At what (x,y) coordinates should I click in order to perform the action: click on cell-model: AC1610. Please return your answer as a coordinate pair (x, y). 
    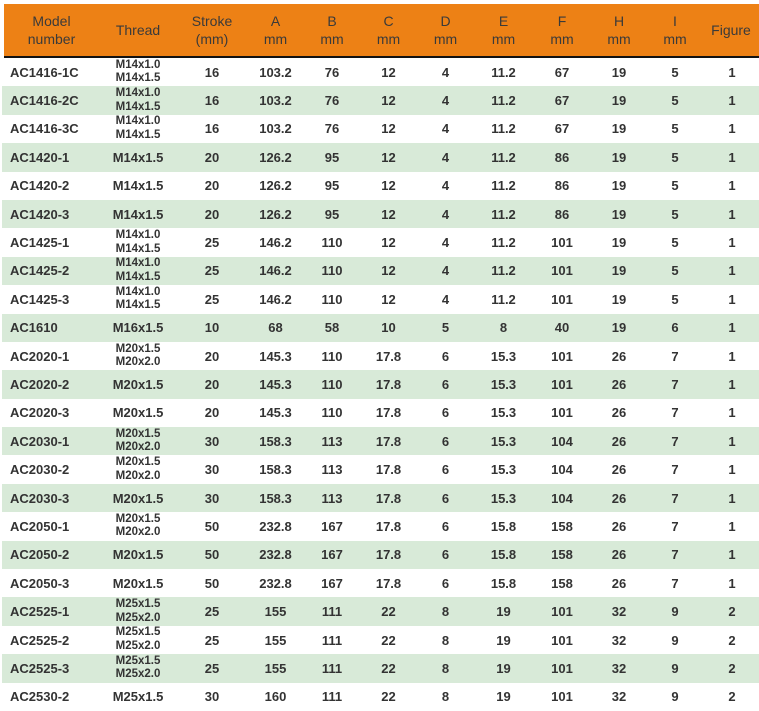
    Looking at the image, I should click on (50, 327).